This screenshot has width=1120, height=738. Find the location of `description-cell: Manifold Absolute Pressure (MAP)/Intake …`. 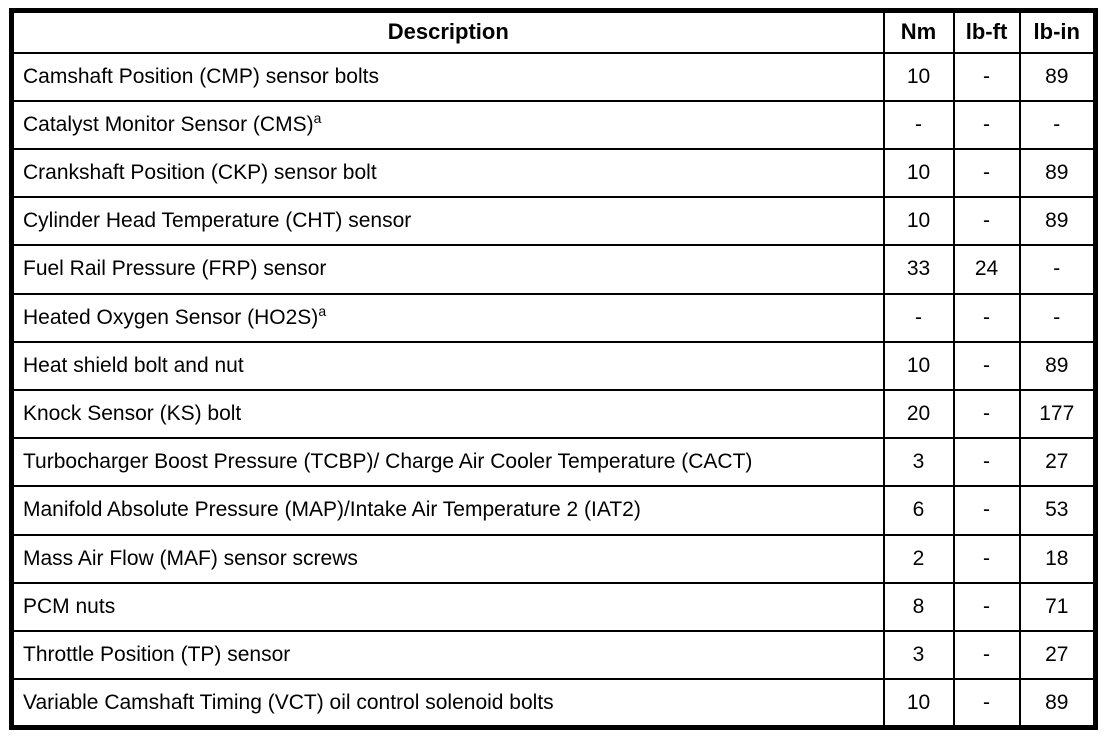

description-cell: Manifold Absolute Pressure (MAP)/Intake … is located at coordinates (447, 510).